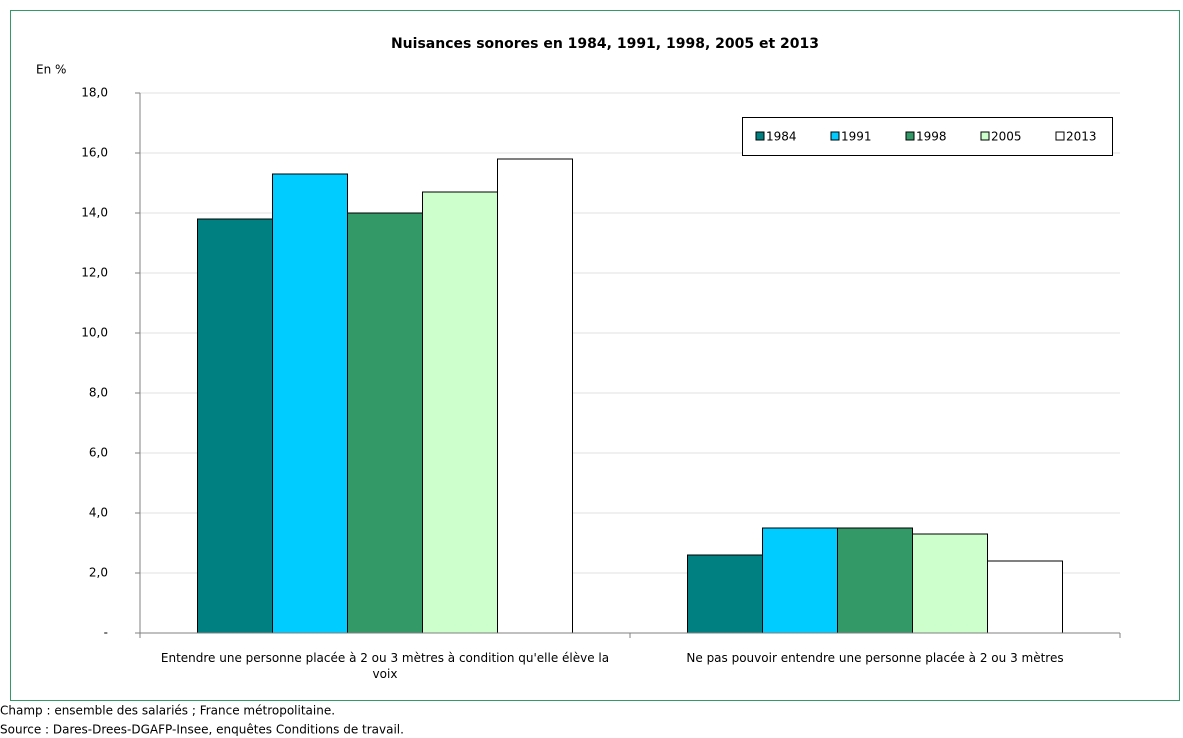  What do you see at coordinates (51, 70) in the screenshot?
I see `y-axis-label: En %` at bounding box center [51, 70].